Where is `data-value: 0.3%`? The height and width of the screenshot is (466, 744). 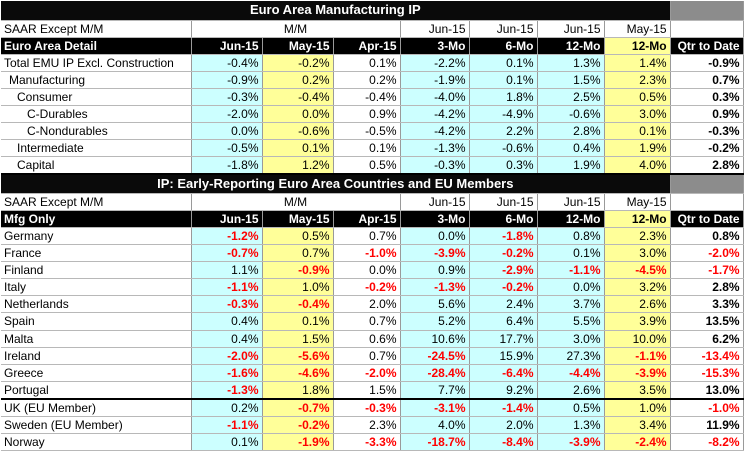
data-value: 0.3% is located at coordinates (503, 165).